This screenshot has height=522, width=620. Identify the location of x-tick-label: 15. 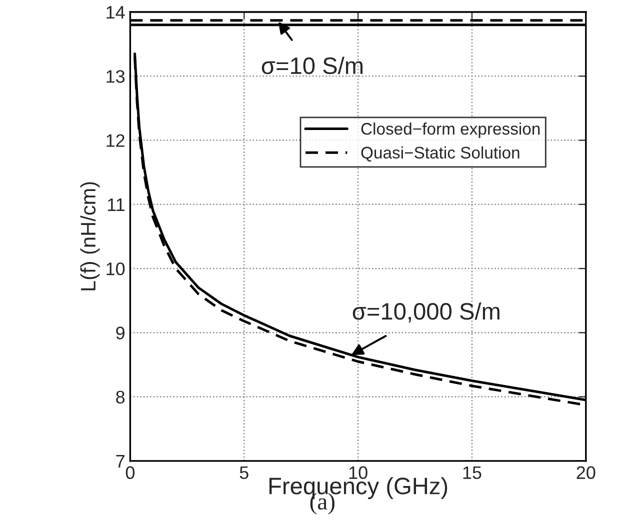
(472, 473).